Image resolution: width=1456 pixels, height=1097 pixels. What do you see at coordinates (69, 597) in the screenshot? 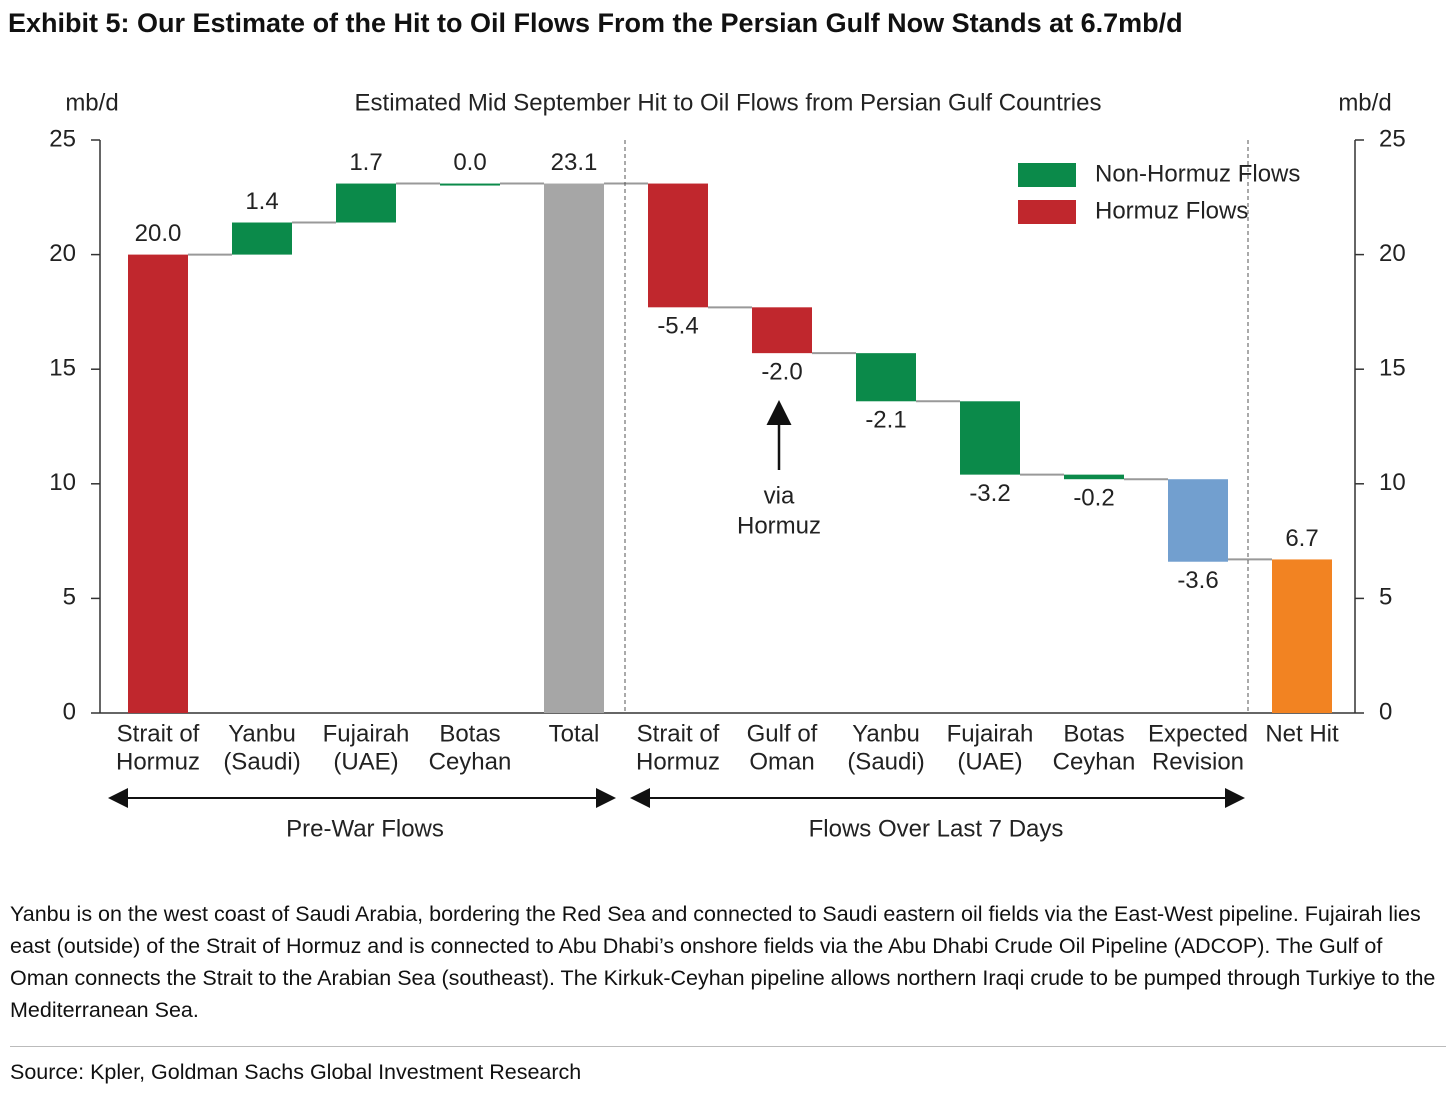
I see `y-tick-label: 5` at bounding box center [69, 597].